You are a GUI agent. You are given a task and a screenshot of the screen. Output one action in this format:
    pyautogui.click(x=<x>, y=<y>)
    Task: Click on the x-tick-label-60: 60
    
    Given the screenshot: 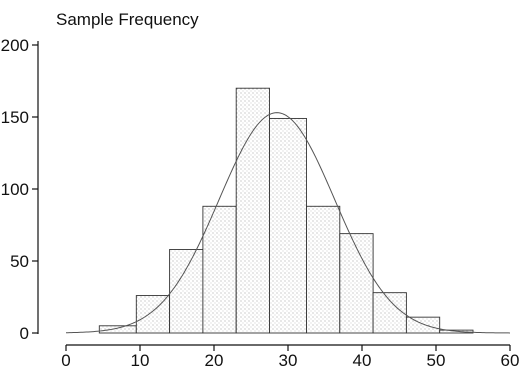 What is the action you would take?
    pyautogui.click(x=510, y=359)
    